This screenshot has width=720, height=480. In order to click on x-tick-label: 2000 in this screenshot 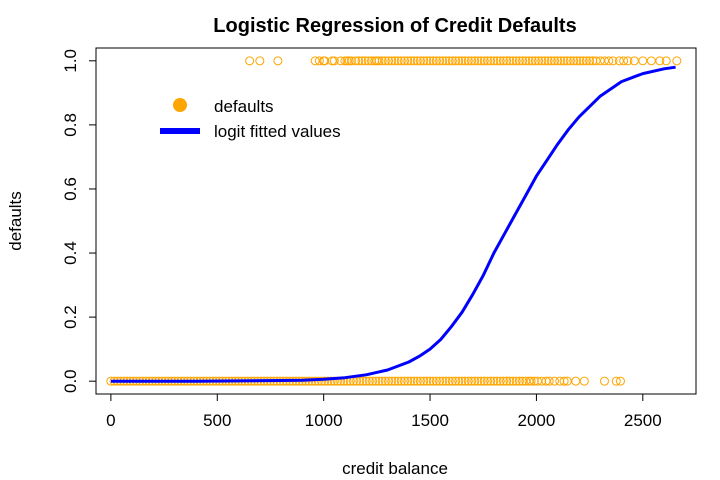, I will do `click(537, 420)`.